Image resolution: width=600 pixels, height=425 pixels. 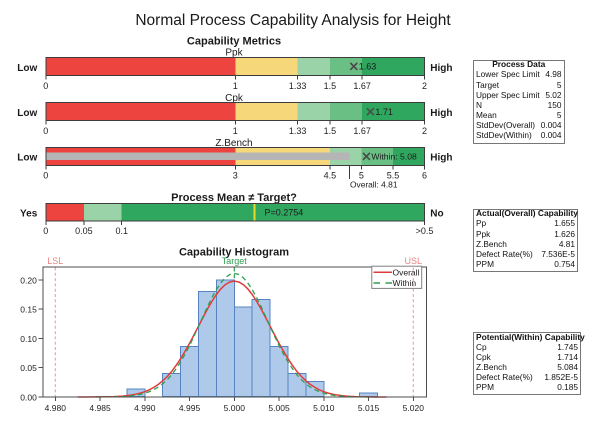 I want to click on svg-text: Capability Metrics, so click(x=234, y=42).